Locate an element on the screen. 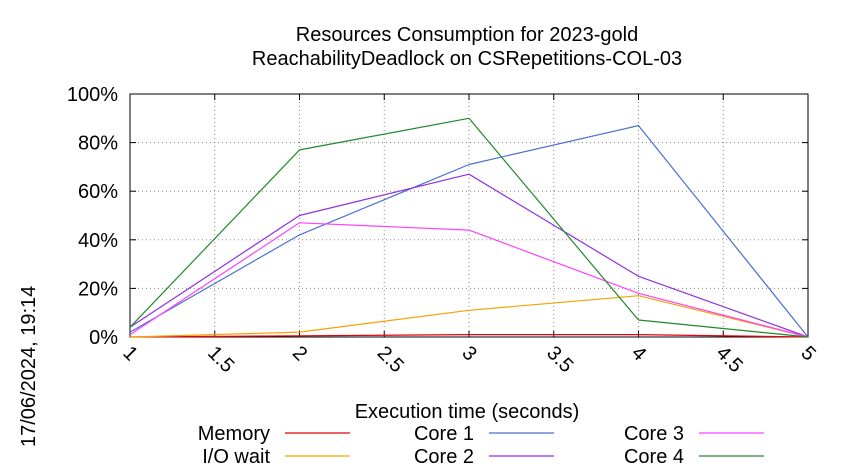  y-tick-label: 80% is located at coordinates (98, 144).